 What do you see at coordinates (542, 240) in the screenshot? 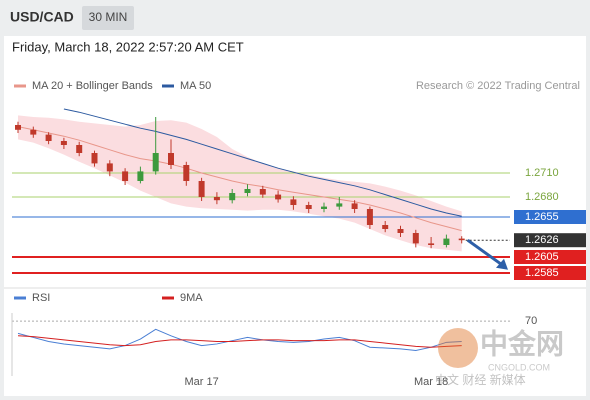
I see `level-label: 1.2626` at bounding box center [542, 240].